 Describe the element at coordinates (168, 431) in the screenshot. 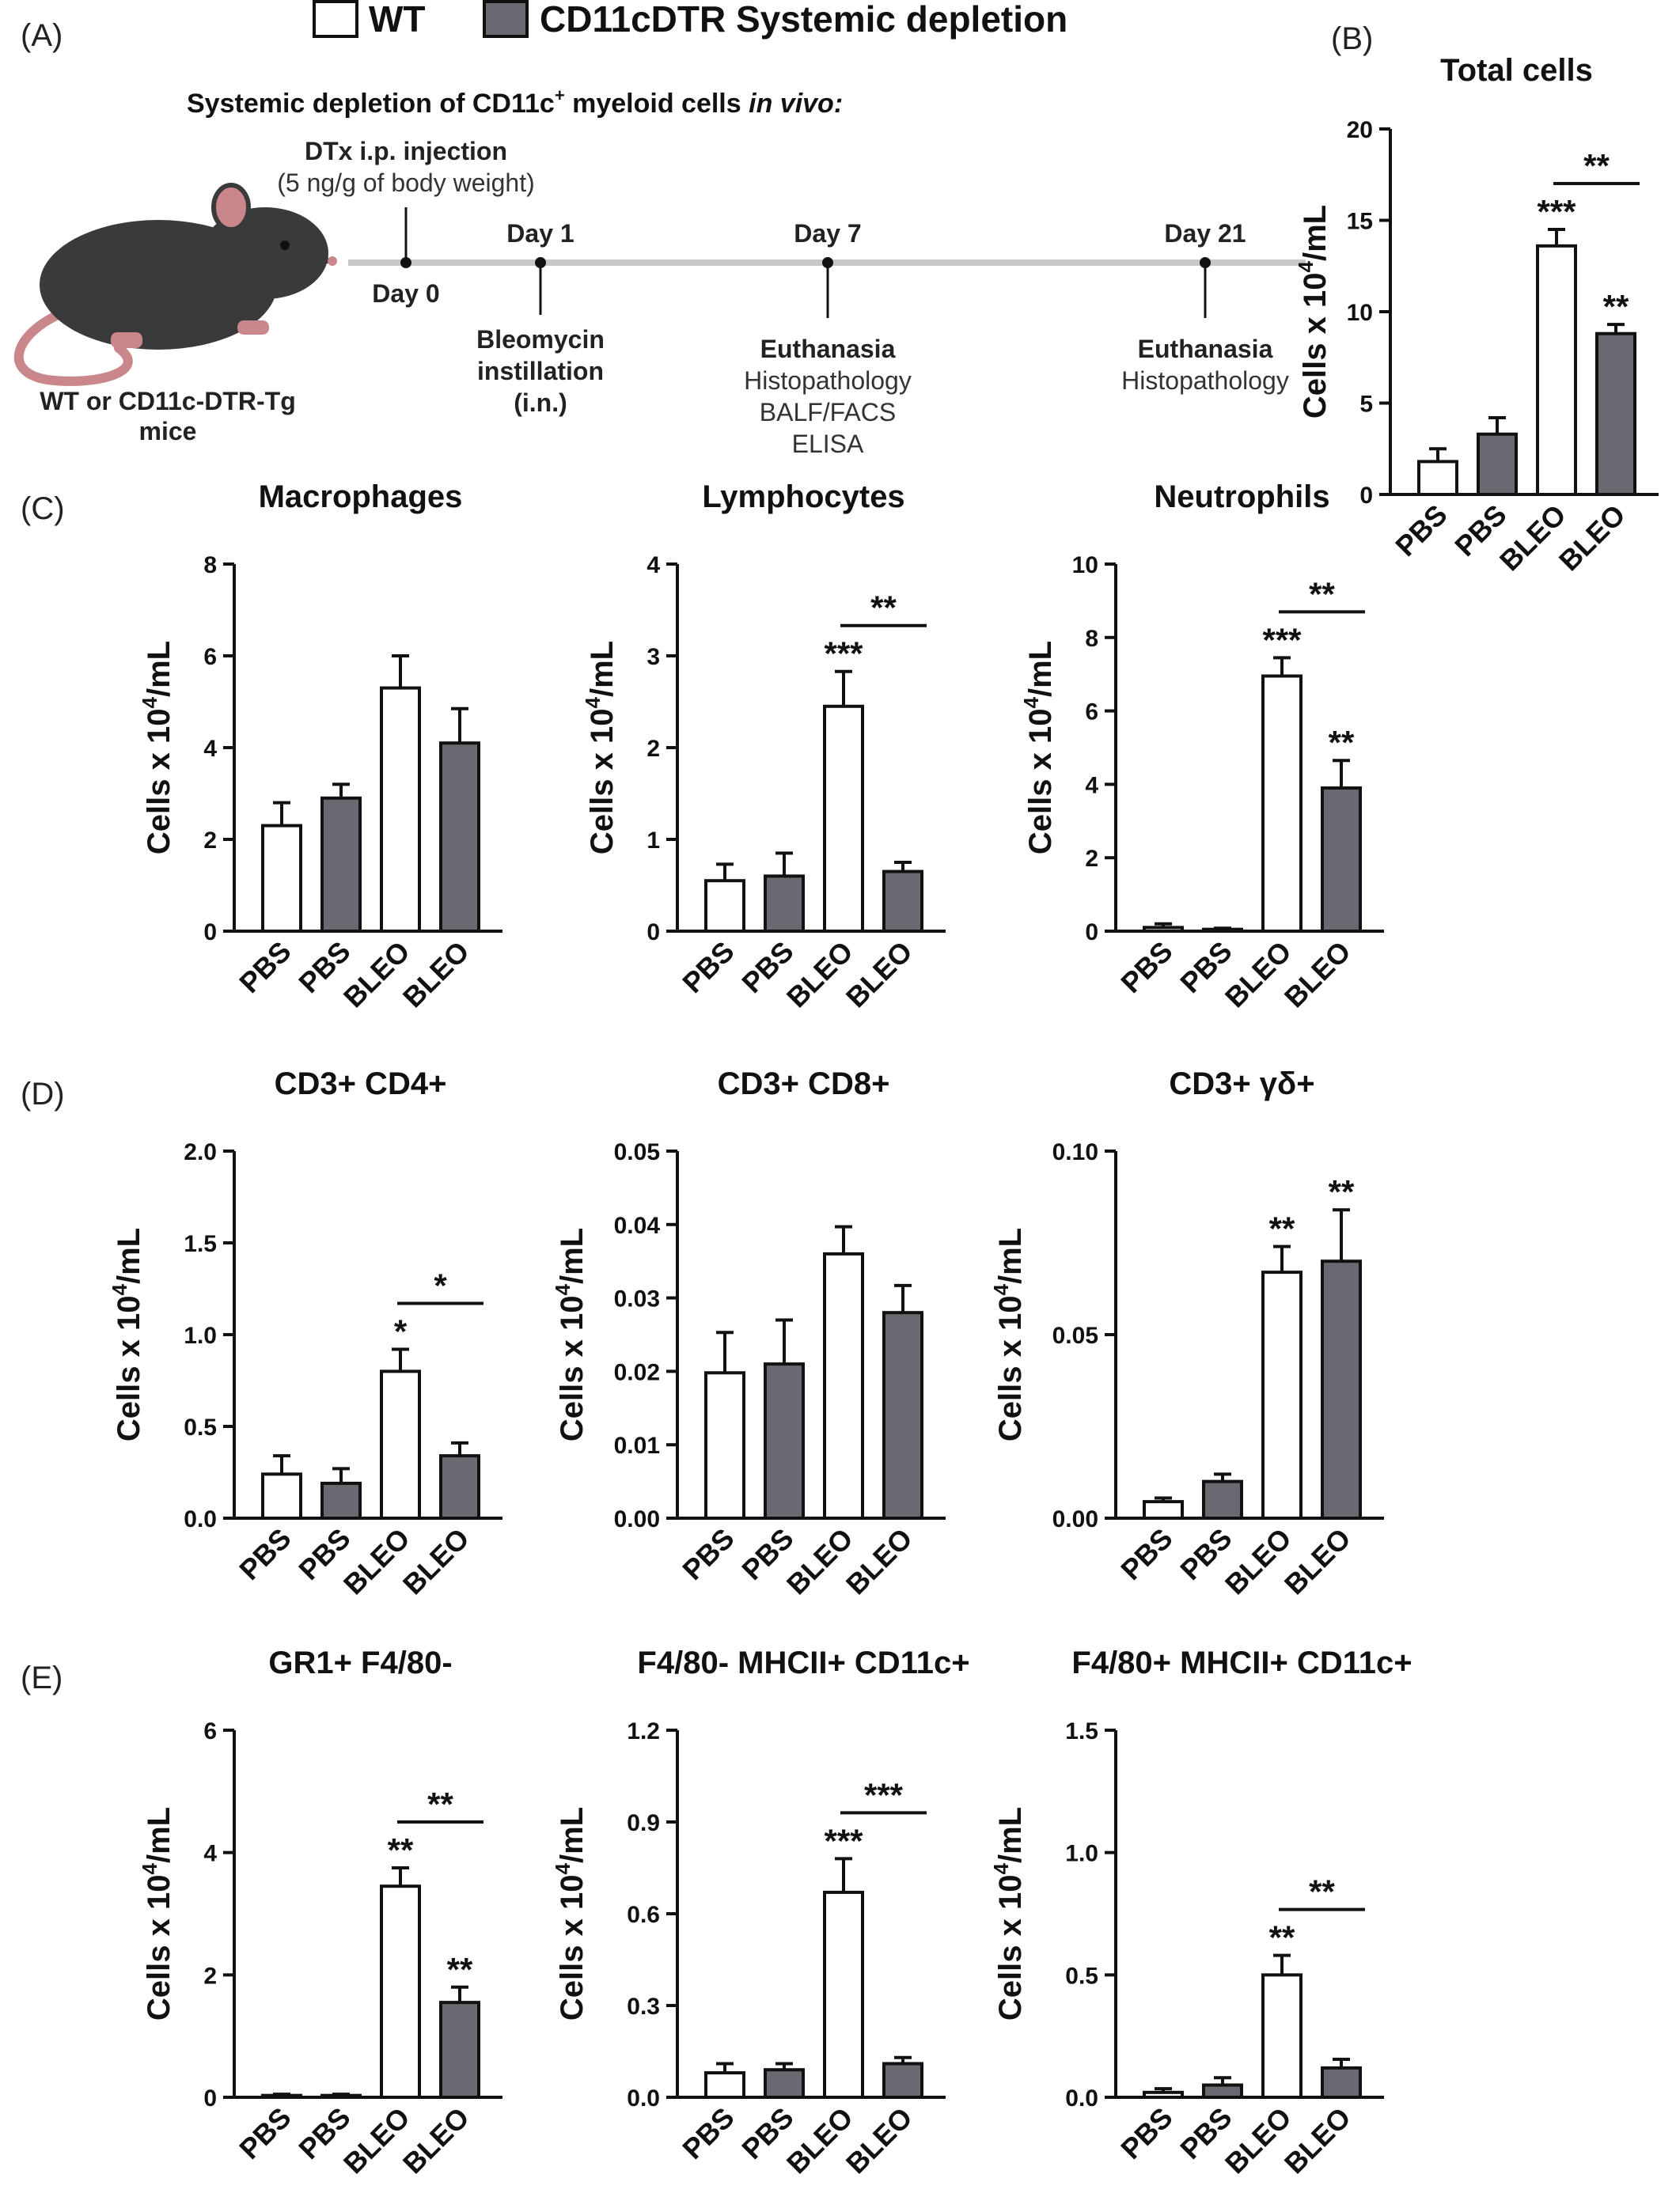

I see `mouse-label-line2: mice` at that location.